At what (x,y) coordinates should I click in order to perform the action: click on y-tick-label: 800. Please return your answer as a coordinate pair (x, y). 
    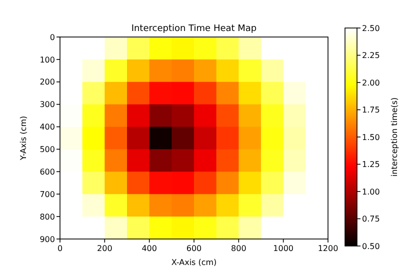
    Looking at the image, I should click on (47, 217).